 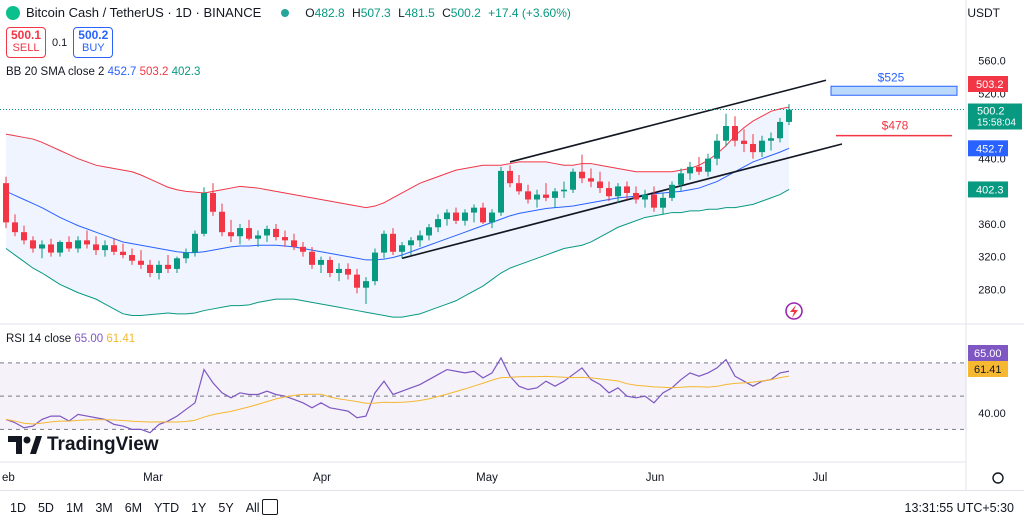 I want to click on rsi-badge-label: 65.00, so click(x=988, y=354).